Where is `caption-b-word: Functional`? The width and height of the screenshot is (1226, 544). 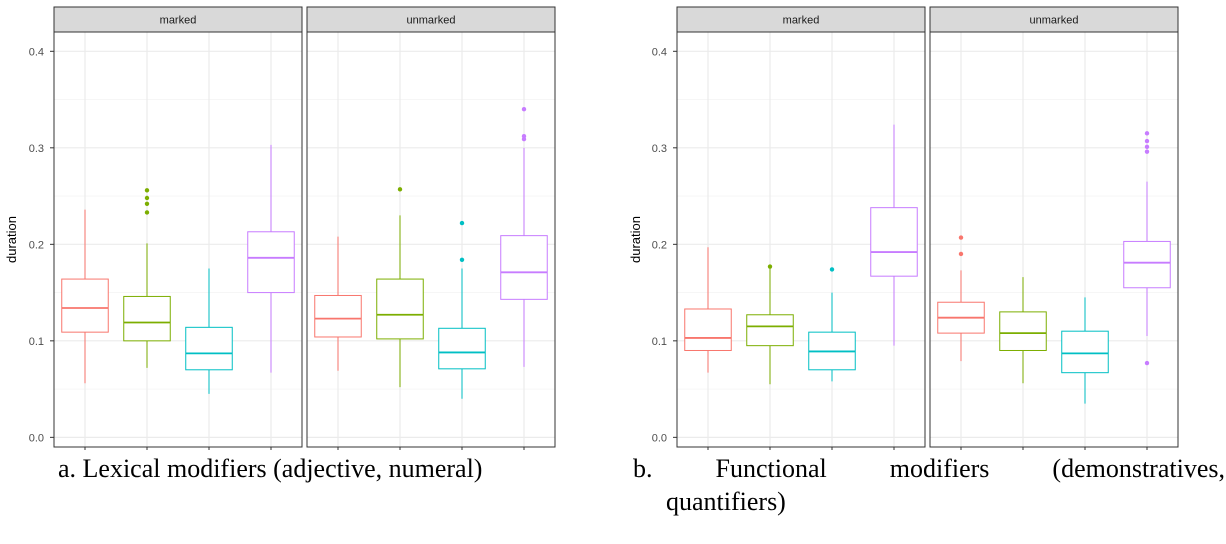
caption-b-word: Functional is located at coordinates (771, 468).